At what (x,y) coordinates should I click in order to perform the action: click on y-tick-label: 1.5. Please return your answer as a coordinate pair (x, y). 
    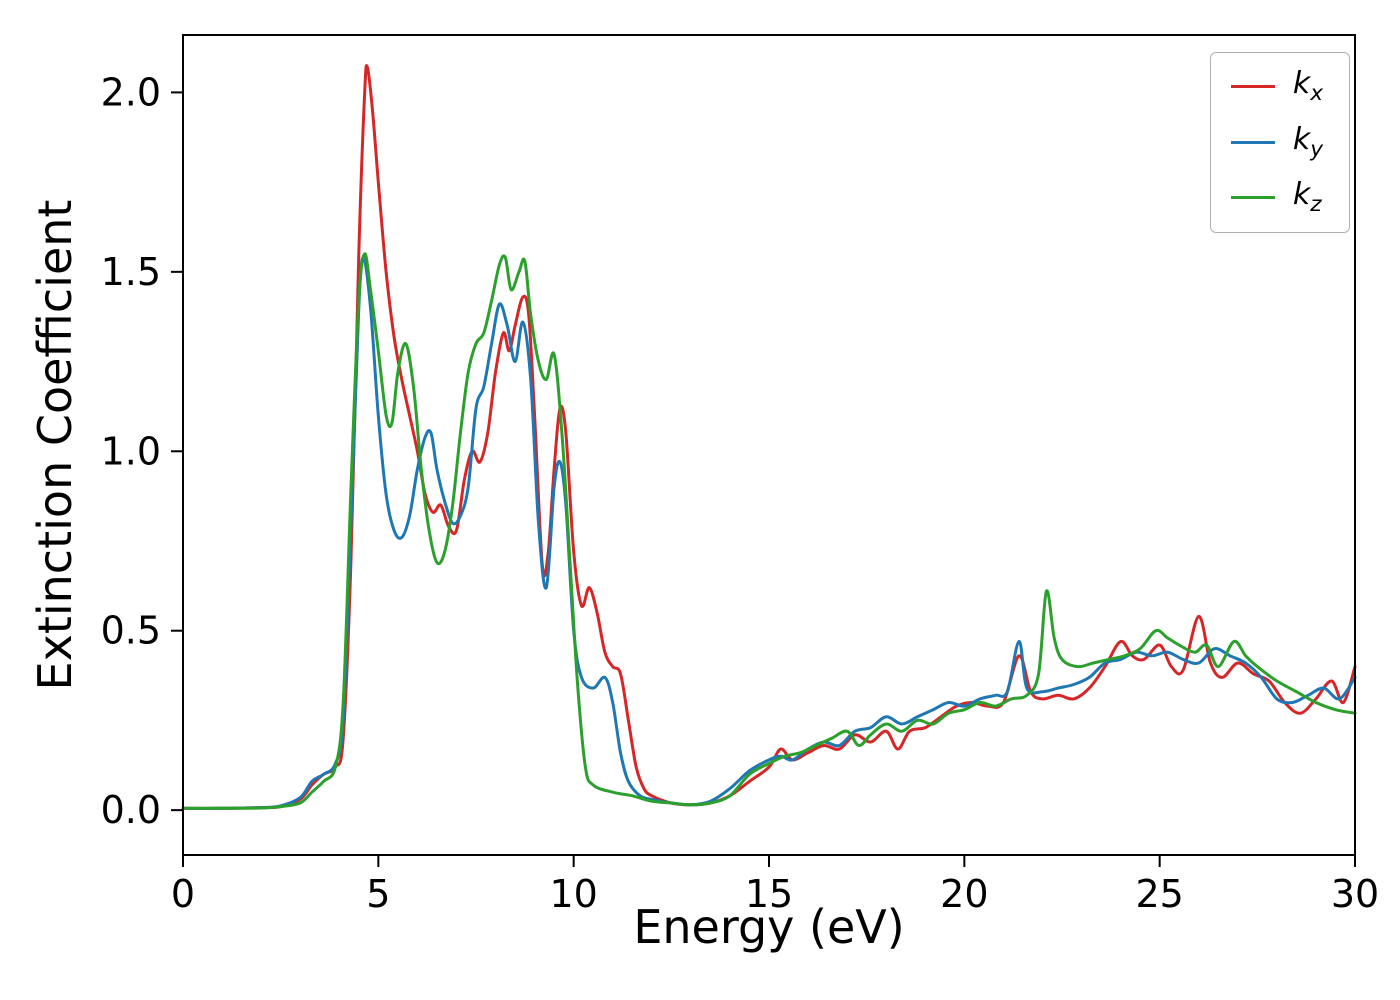
    Looking at the image, I should click on (131, 272).